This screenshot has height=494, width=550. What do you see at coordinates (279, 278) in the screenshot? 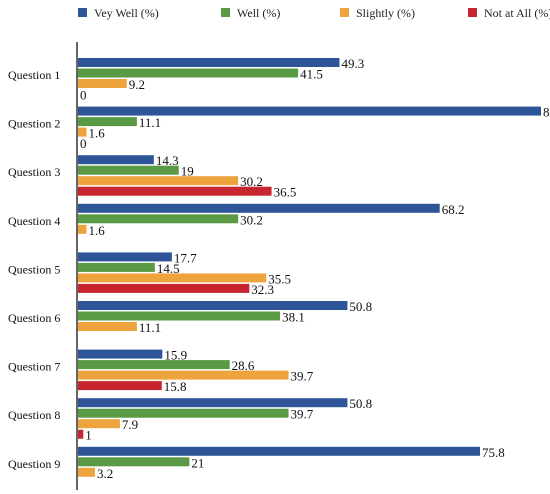
I see `data-label: 35.5` at bounding box center [279, 278].